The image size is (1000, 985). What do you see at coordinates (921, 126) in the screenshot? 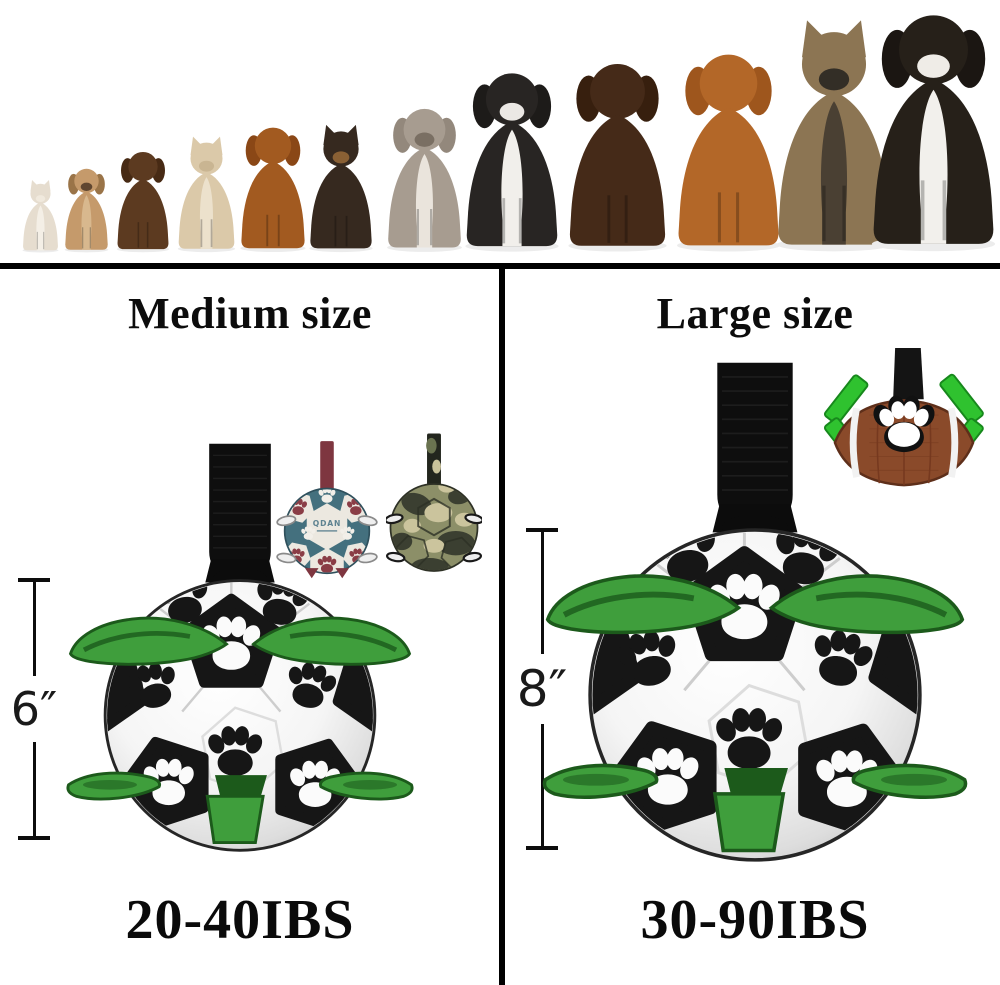
I see `dog-bernese-mountain-dog` at bounding box center [921, 126].